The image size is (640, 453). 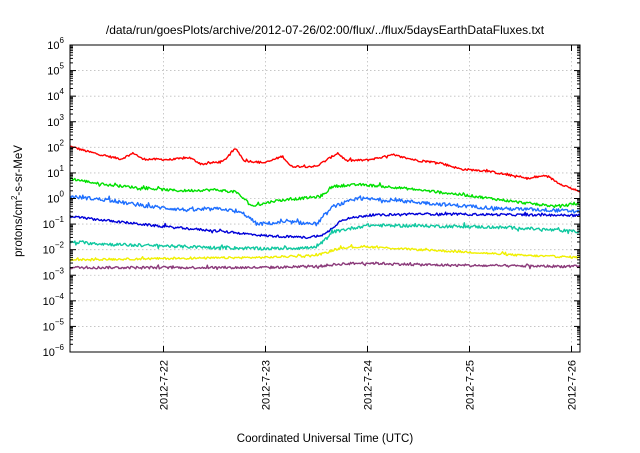 What do you see at coordinates (54, 249) in the screenshot?
I see `y-tick-label: 10⁻²` at bounding box center [54, 249].